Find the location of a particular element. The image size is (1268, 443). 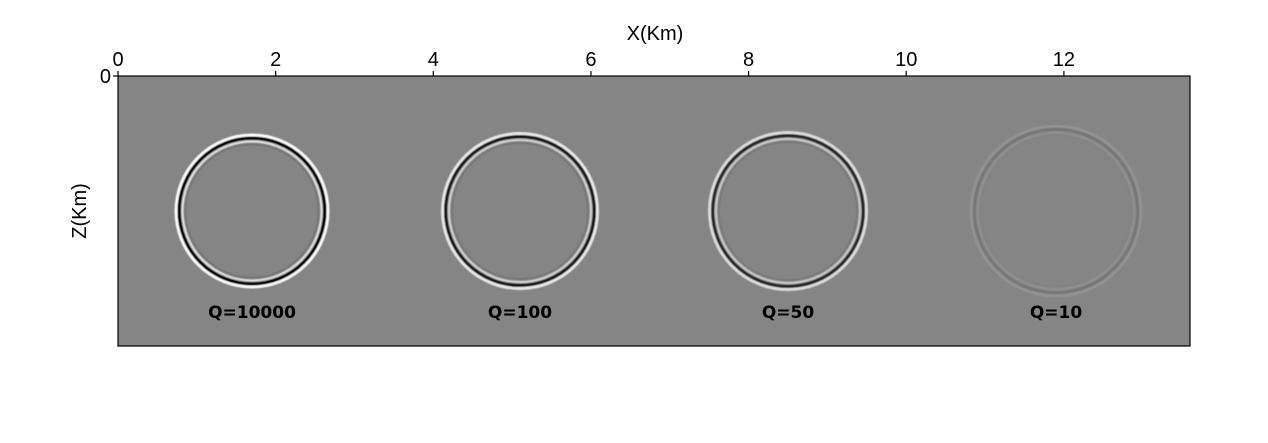

x-tick-label: 10 is located at coordinates (906, 60).